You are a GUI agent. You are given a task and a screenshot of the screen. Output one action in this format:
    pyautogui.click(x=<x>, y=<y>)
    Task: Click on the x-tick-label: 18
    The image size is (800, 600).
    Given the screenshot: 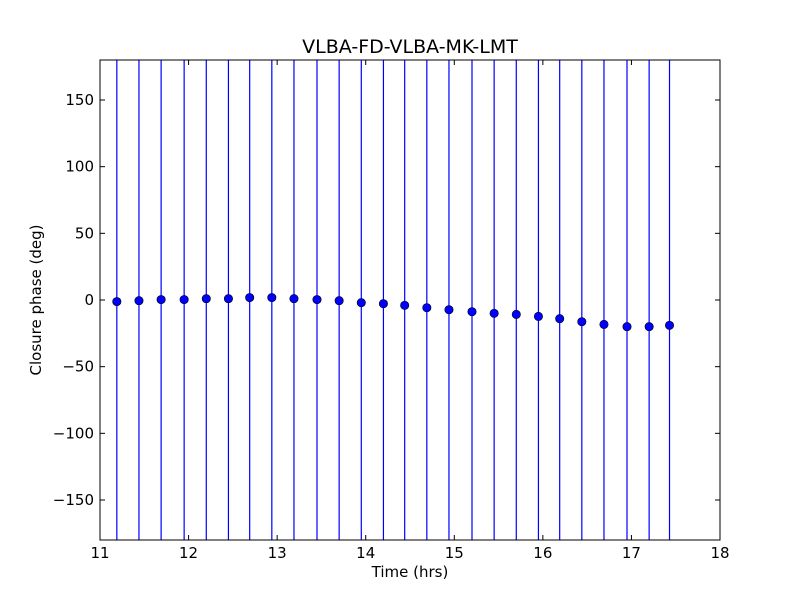 What is the action you would take?
    pyautogui.click(x=719, y=553)
    